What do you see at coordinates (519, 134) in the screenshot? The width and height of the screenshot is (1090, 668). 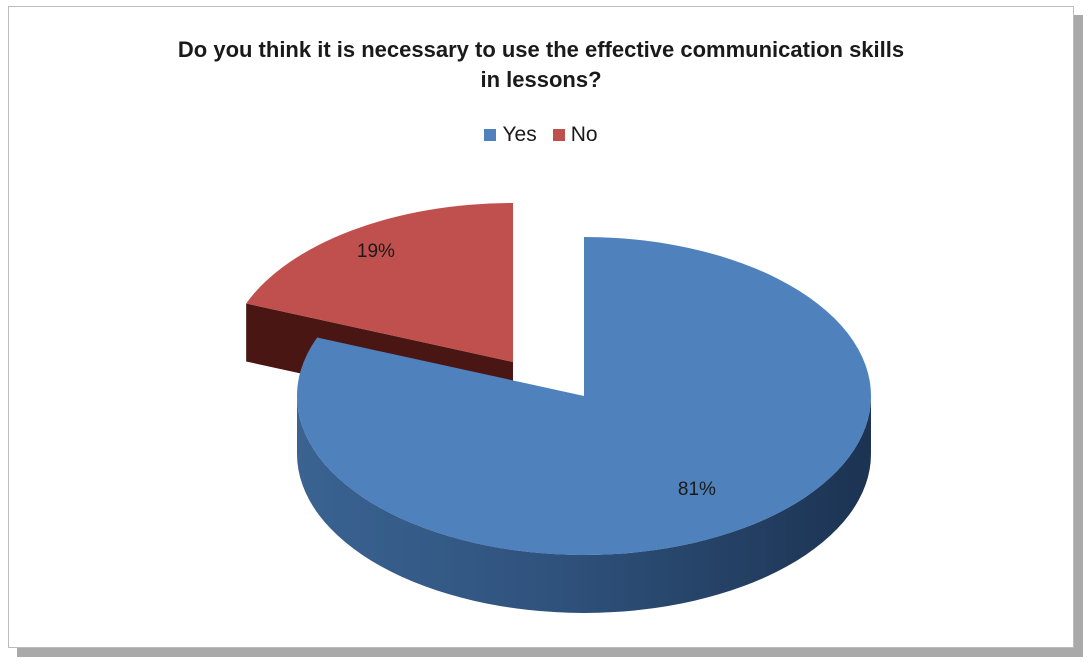 I see `legend-label-yes: Yes` at bounding box center [519, 134].